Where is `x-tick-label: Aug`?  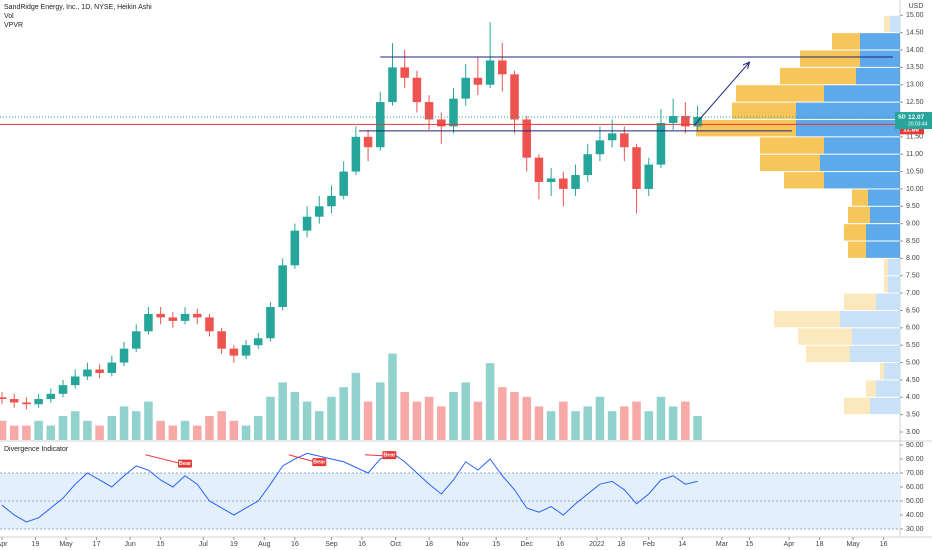 x-tick-label: Aug is located at coordinates (264, 544).